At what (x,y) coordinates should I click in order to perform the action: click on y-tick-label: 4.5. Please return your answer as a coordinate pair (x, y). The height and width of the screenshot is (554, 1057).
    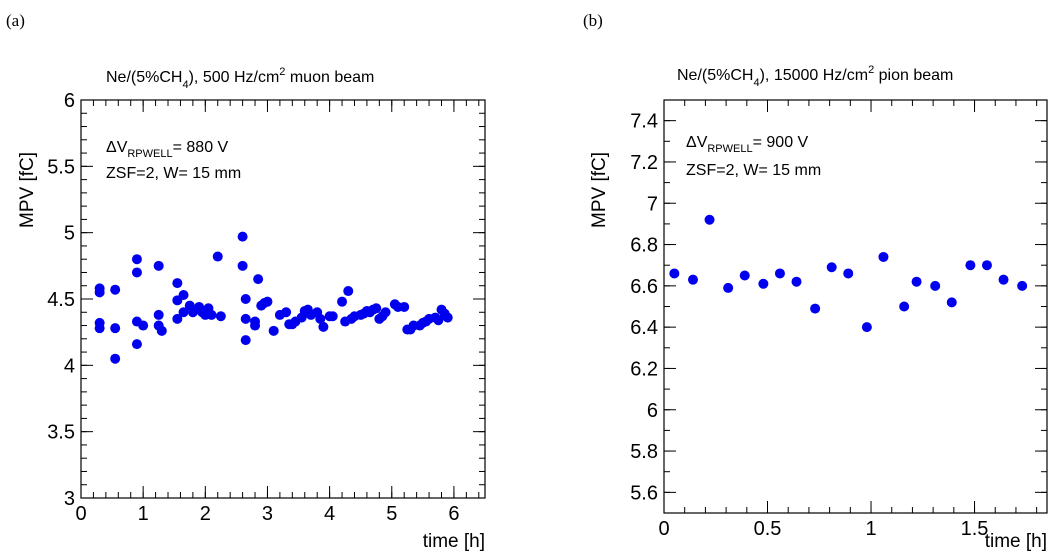
    Looking at the image, I should click on (61, 300).